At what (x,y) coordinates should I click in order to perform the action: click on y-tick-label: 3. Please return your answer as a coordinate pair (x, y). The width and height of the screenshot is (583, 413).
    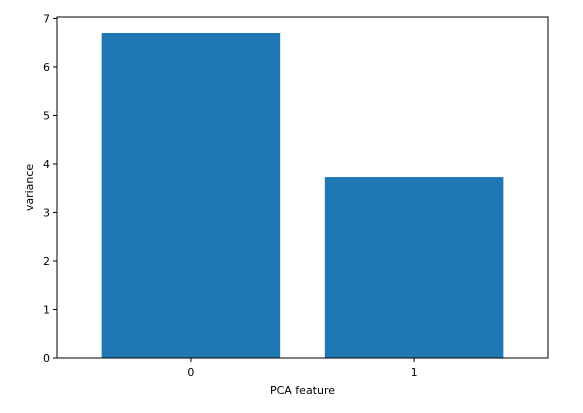
    Looking at the image, I should click on (46, 212).